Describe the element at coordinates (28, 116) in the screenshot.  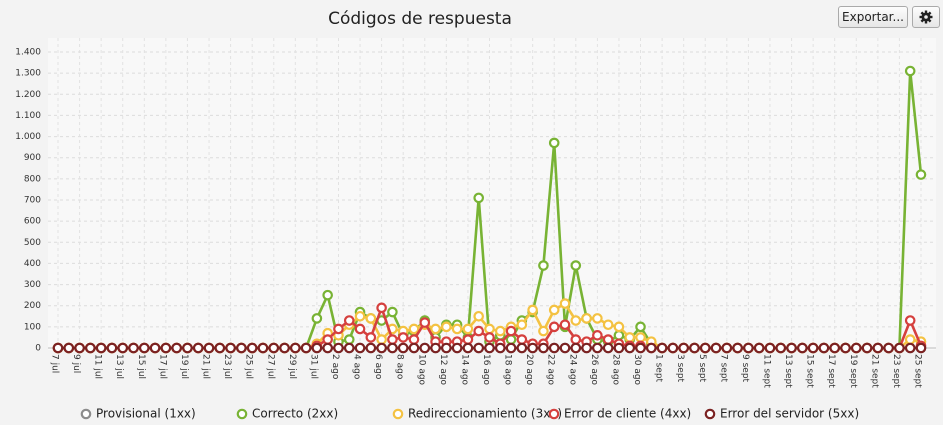
I see `y-tick-label: 1.100` at that location.